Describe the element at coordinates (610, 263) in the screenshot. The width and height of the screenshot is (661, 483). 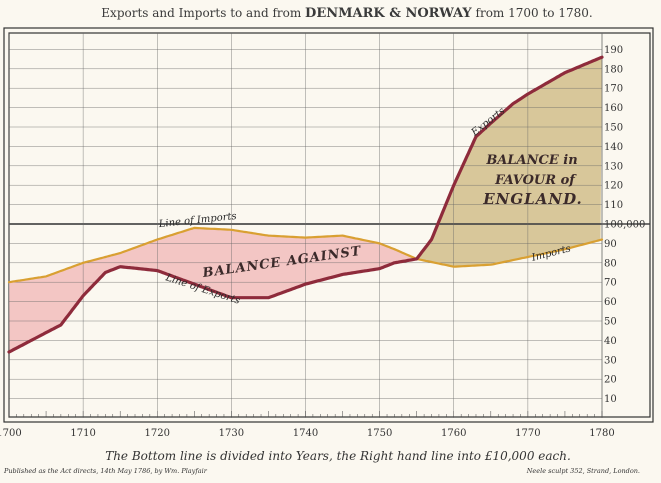
I see `y-tick-label: 80` at that location.